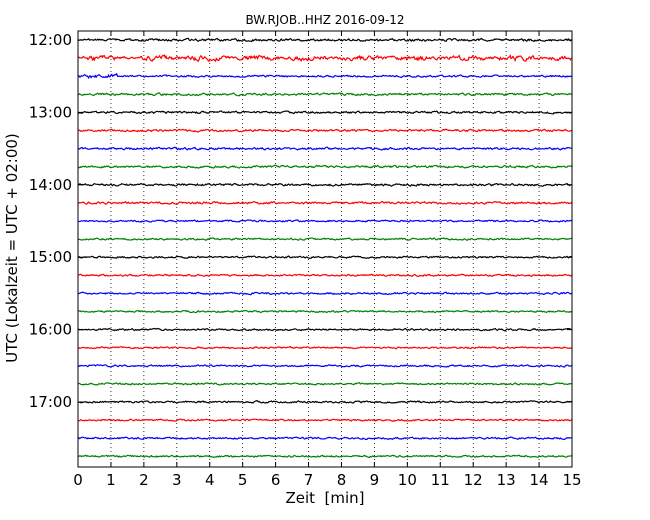  I want to click on y-tick-label: 14:00, so click(50, 185).